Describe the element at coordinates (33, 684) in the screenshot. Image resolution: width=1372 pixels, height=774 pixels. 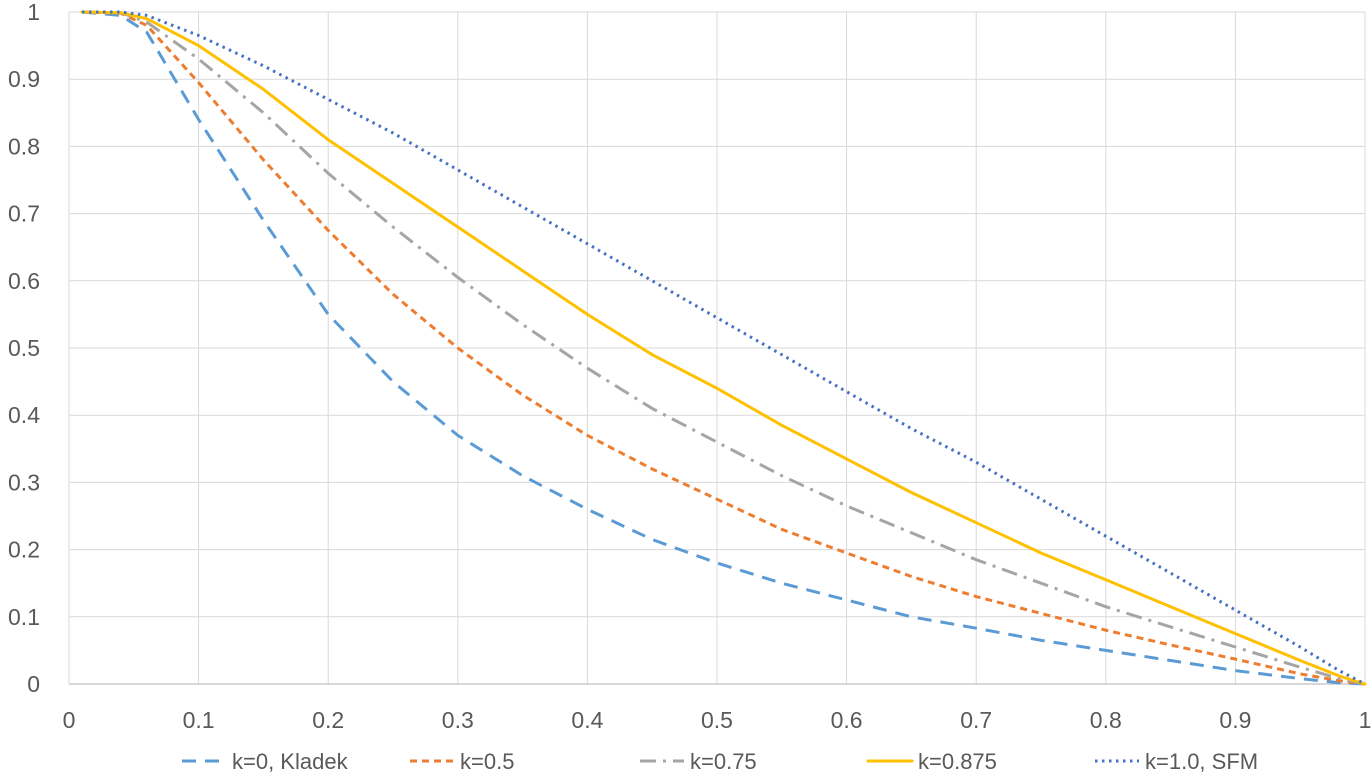
I see `y-tick-label: 0` at that location.